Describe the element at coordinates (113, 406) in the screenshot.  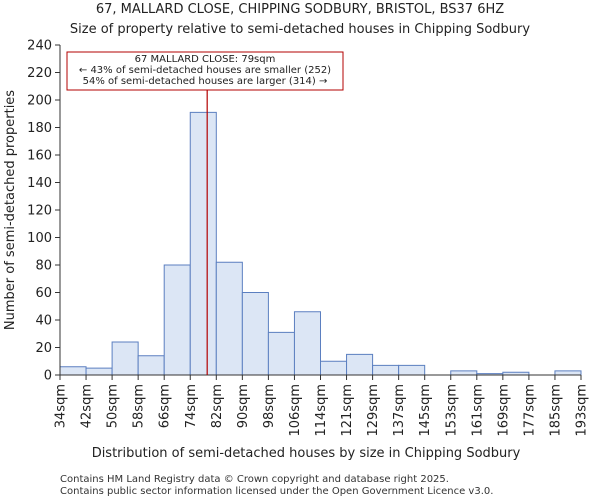
I see `x-tick-label: 50sqm` at that location.